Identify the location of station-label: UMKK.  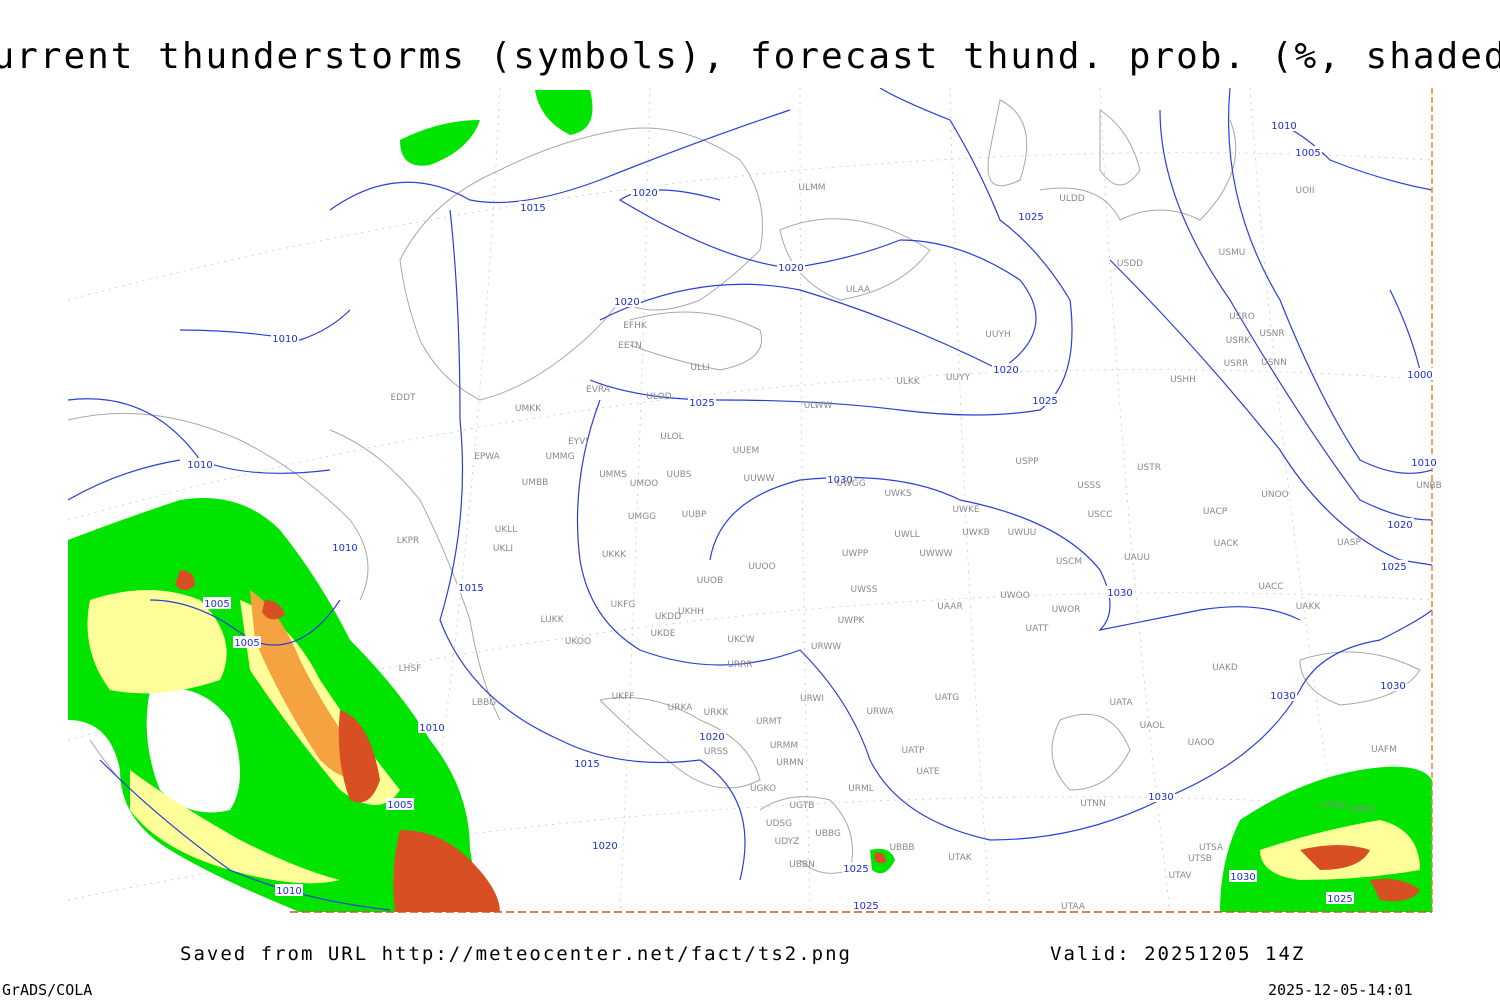
(528, 409).